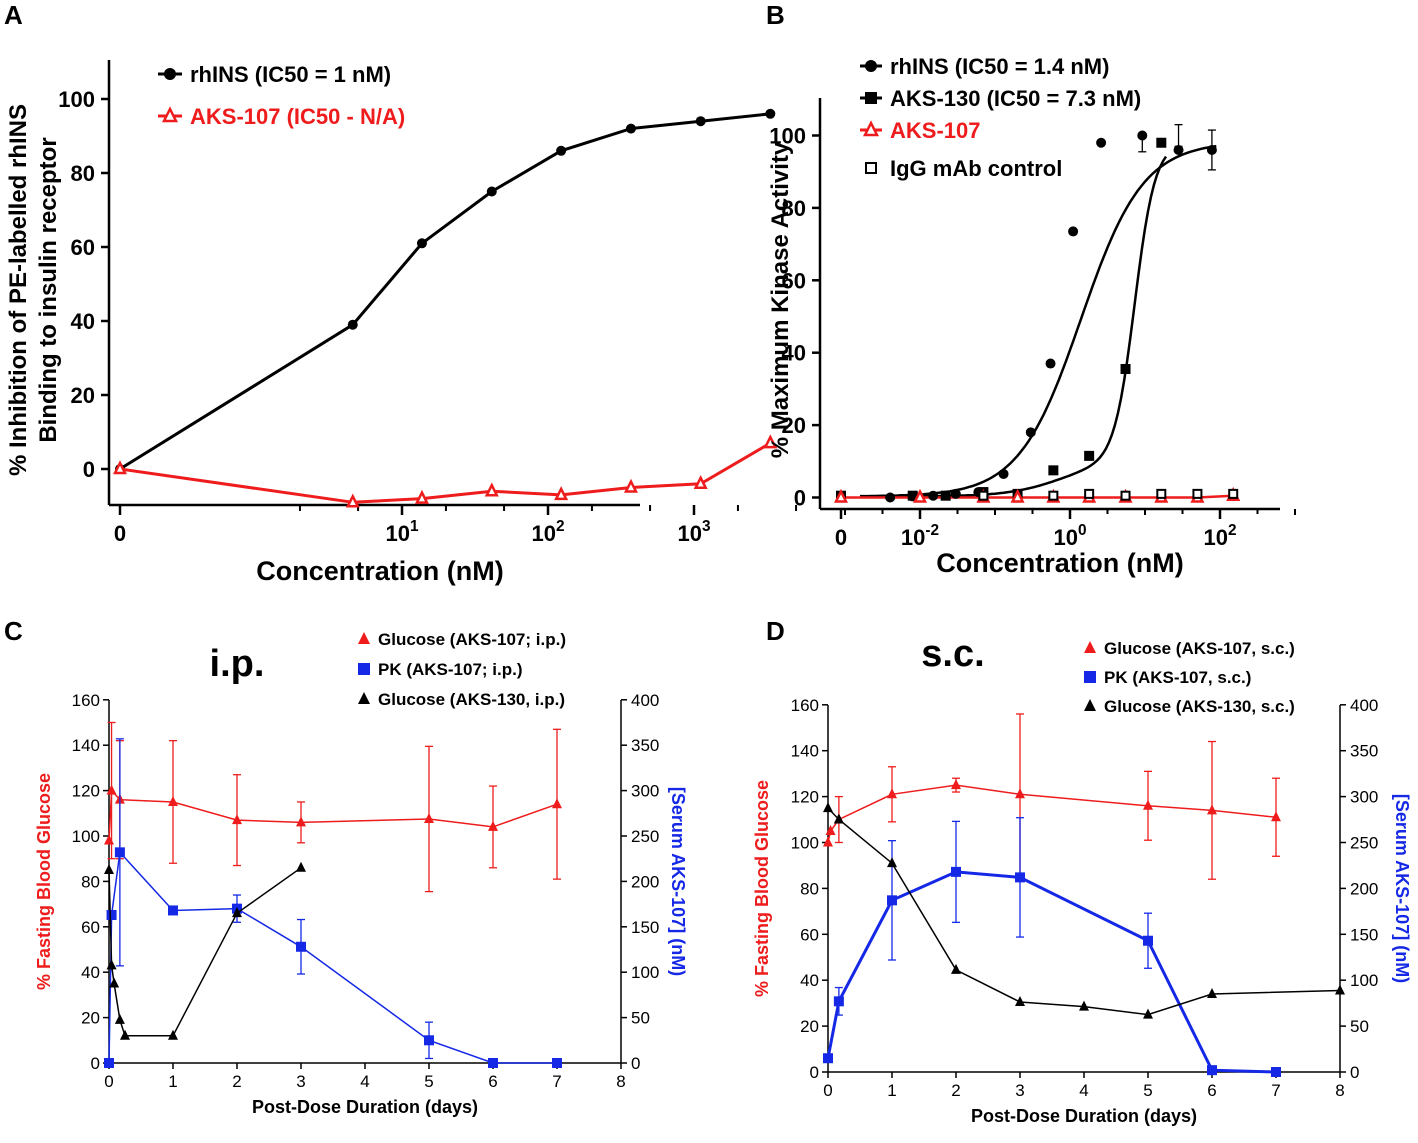 The image size is (1418, 1143). I want to click on x-tick-label: 6, so click(492, 1081).